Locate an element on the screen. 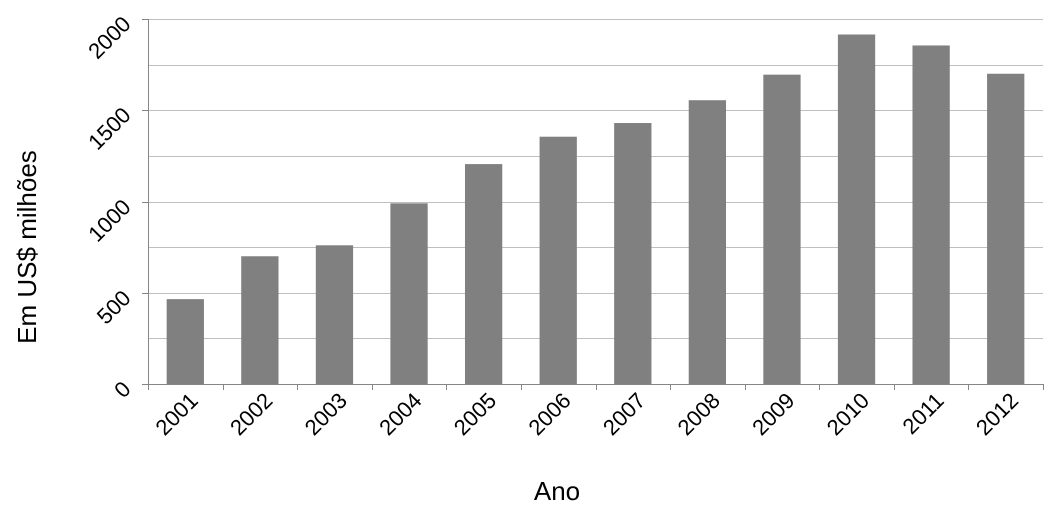 This screenshot has height=508, width=1044. x-tick-label: 2006 is located at coordinates (549, 414).